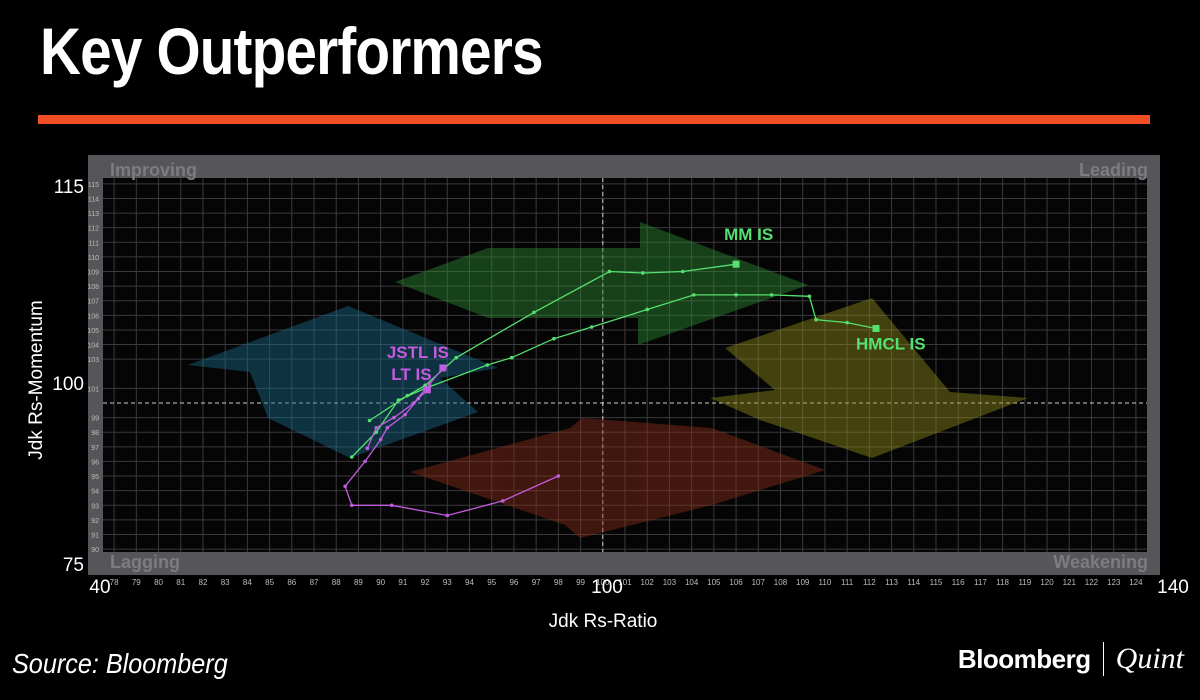 The width and height of the screenshot is (1200, 700). What do you see at coordinates (120, 663) in the screenshot?
I see `source-note: Source: Bloomberg` at bounding box center [120, 663].